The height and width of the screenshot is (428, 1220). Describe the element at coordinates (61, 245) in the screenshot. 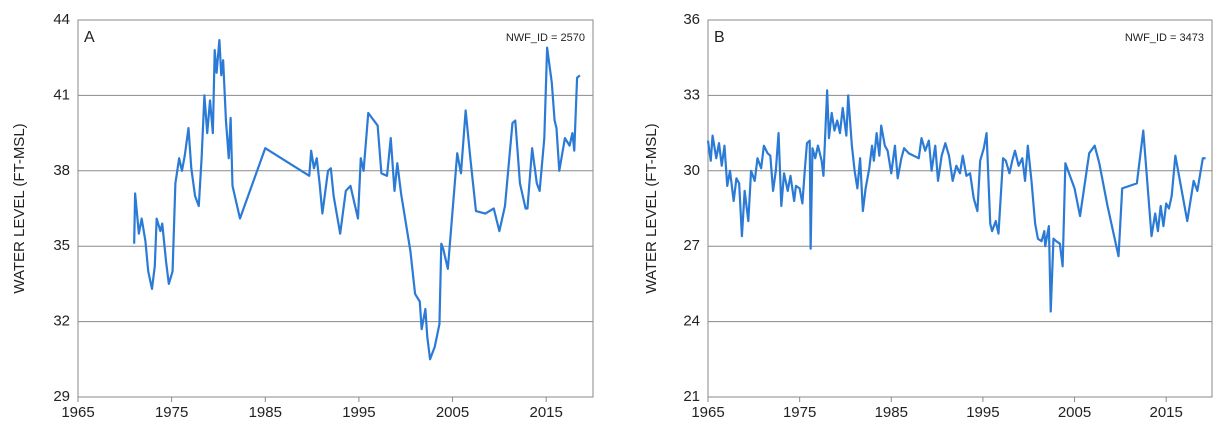

I see `y-tick-label: 35` at that location.